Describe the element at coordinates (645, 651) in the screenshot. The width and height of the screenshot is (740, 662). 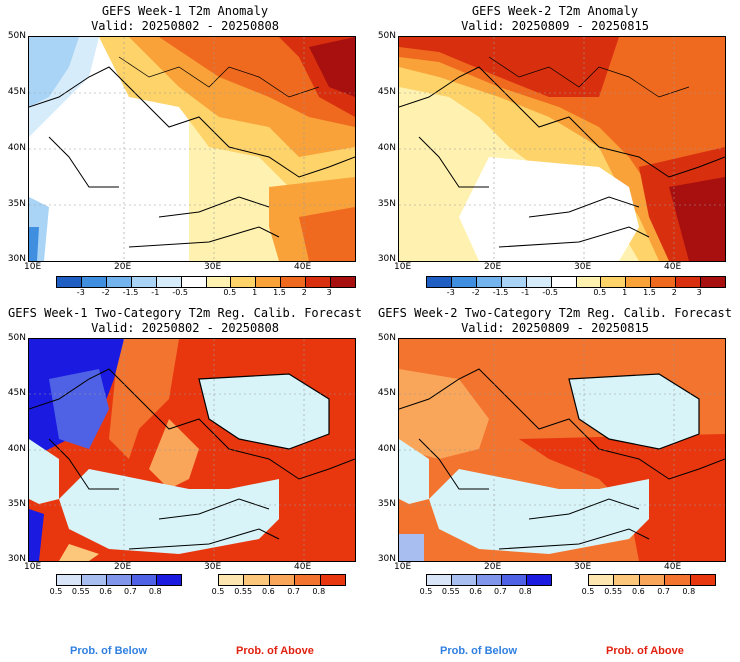
I see `prob-above-label: Prob. of Above` at that location.